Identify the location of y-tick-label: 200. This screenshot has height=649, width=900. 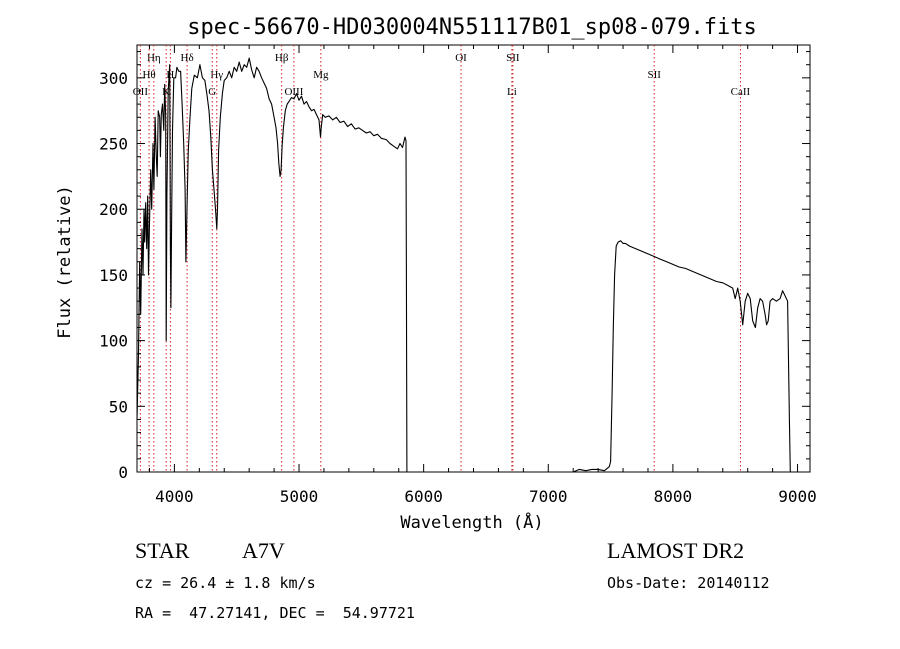
(113, 209).